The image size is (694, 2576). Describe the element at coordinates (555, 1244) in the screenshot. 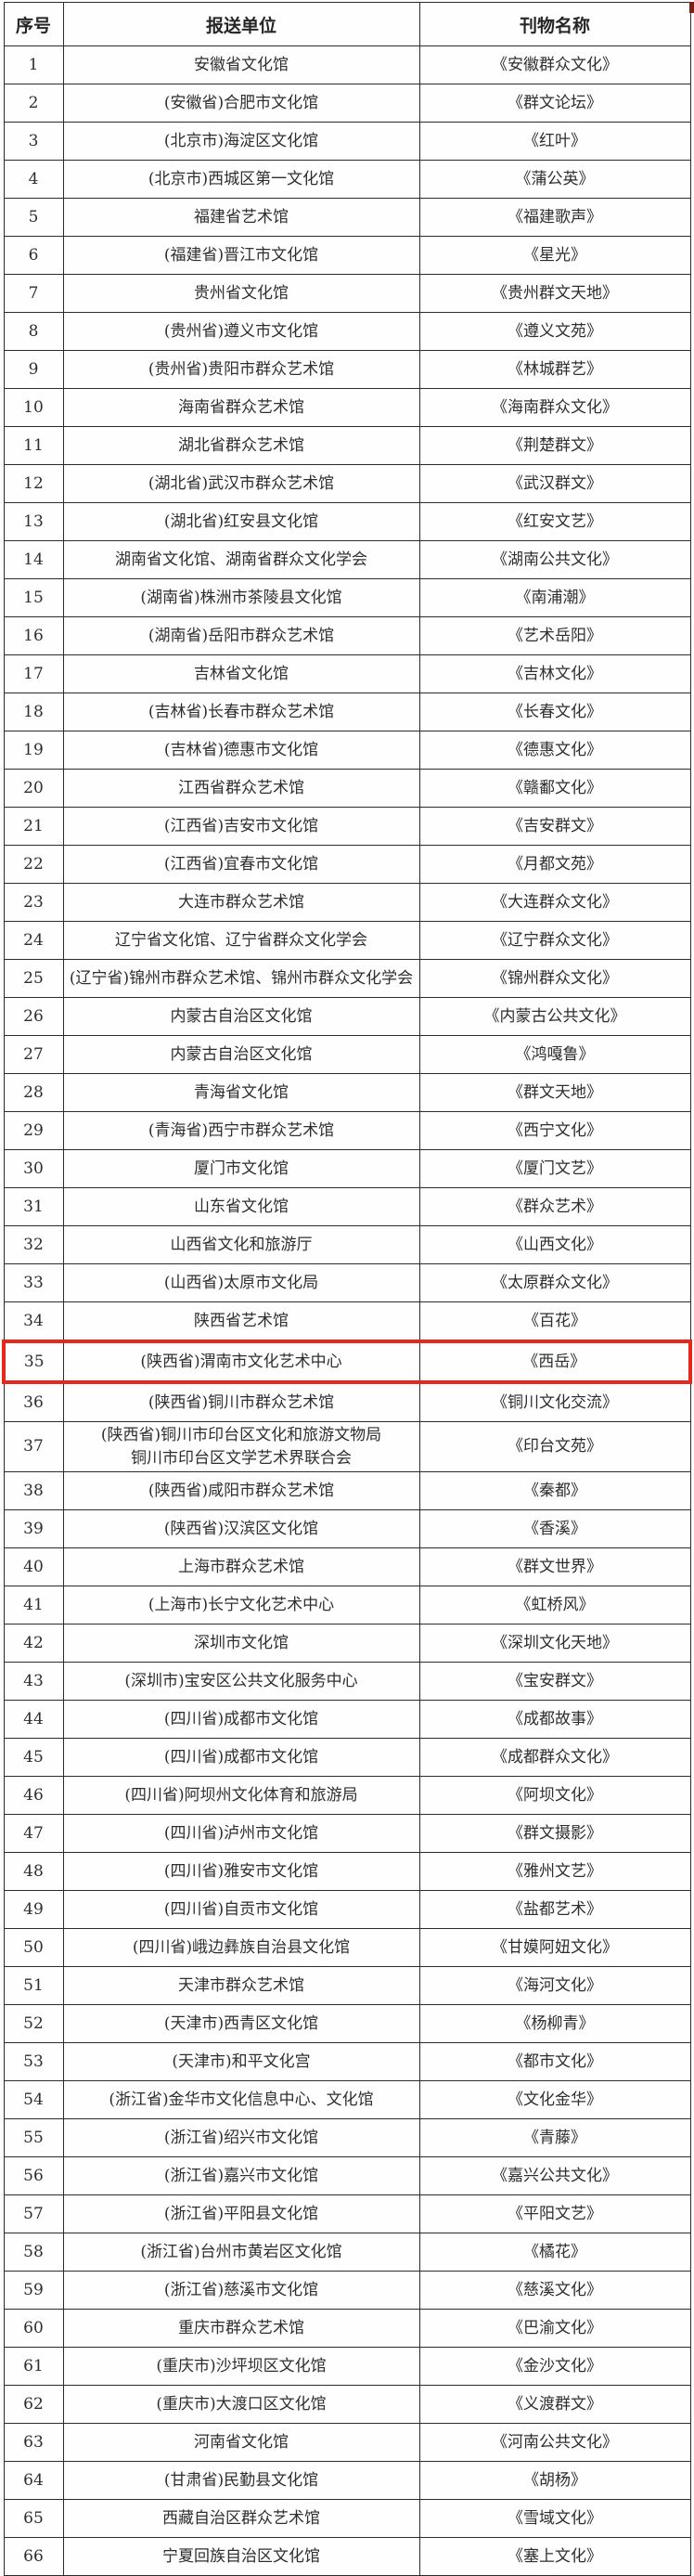

I see `publication-name-cell: 《山西文化》` at that location.